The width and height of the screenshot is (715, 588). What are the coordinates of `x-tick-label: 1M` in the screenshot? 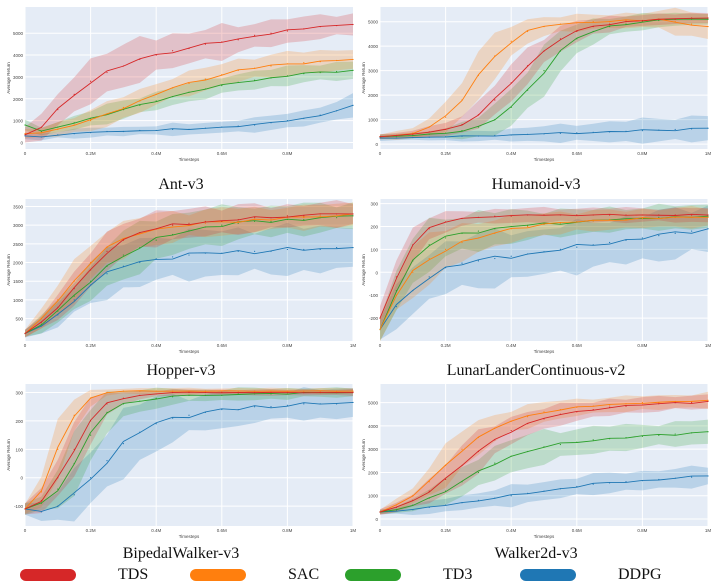 It's located at (353, 530).